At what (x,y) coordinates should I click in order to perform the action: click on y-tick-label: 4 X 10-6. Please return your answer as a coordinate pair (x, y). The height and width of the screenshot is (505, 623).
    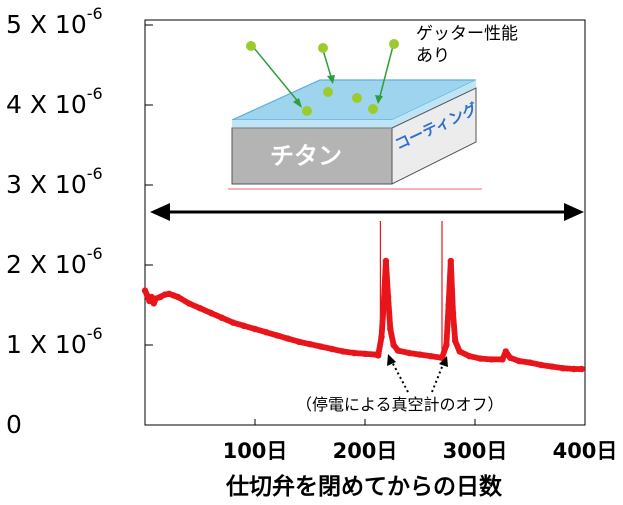
    Looking at the image, I should click on (54, 101).